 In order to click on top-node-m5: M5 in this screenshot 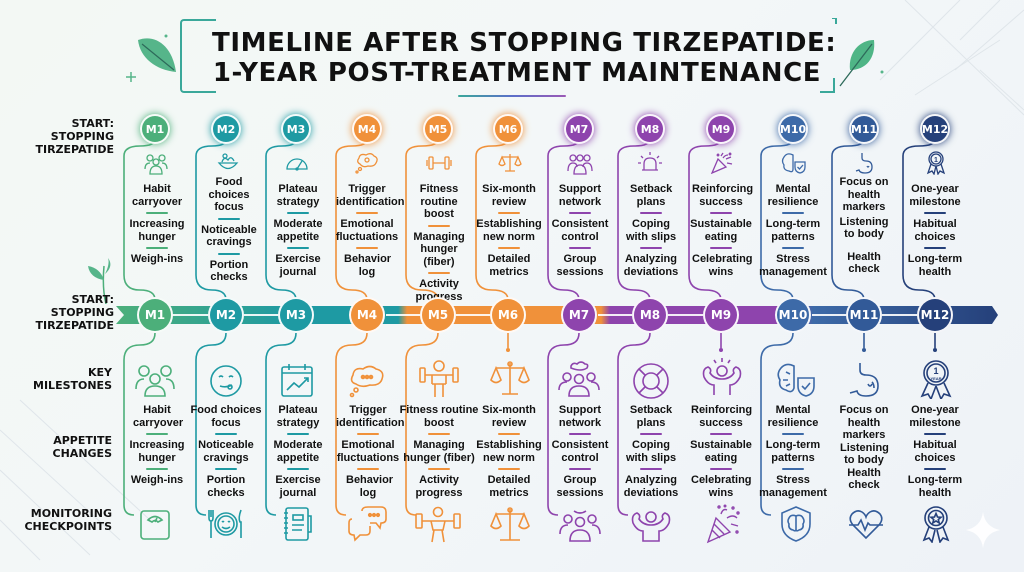, I will do `click(438, 129)`.